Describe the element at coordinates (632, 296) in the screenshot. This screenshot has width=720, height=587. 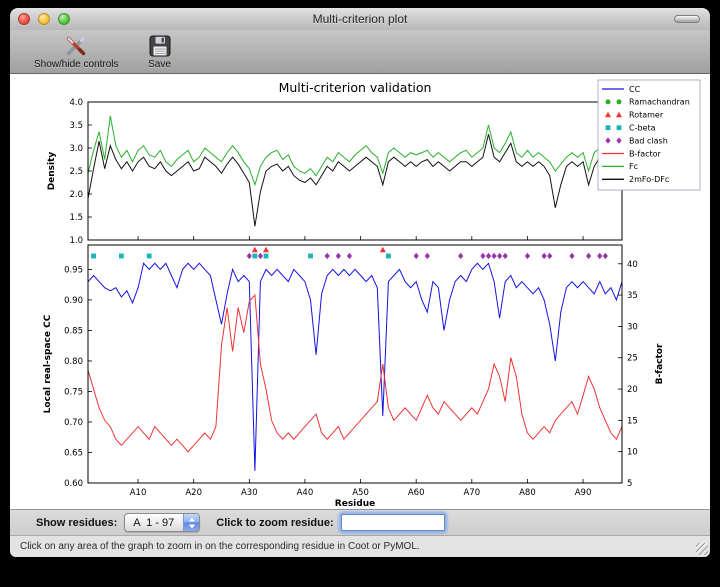
I see `svg-text: 35` at that location.